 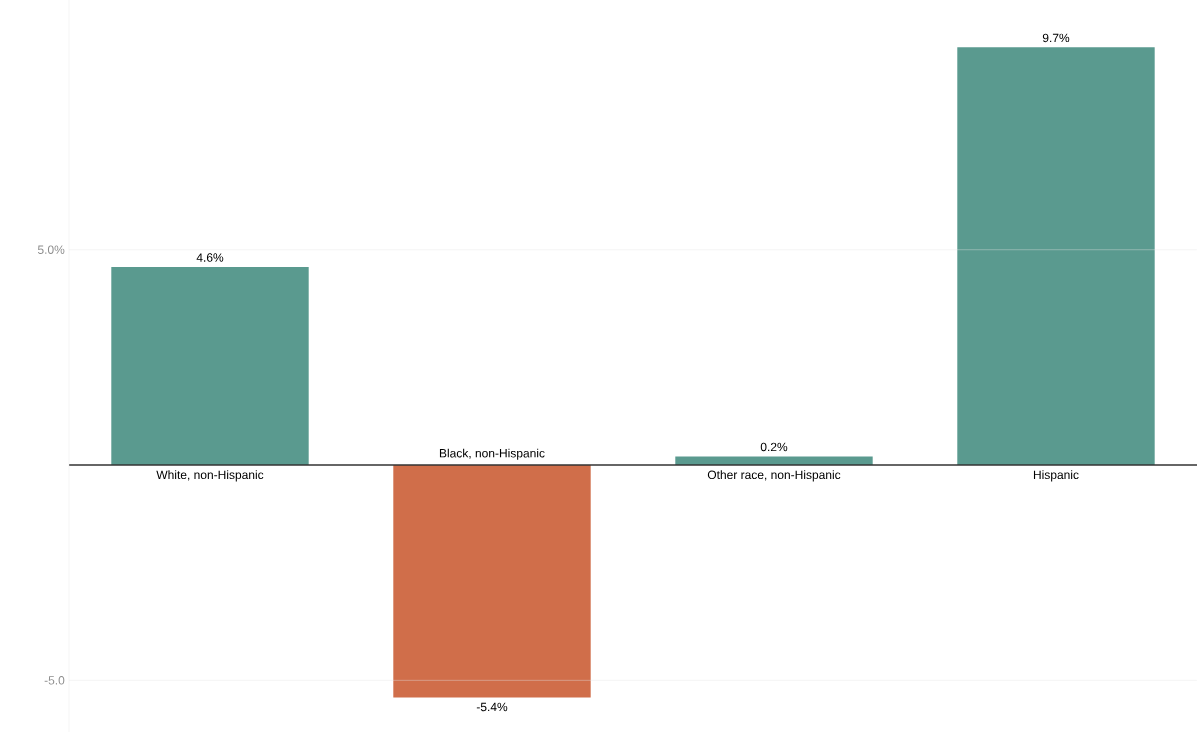 What do you see at coordinates (51, 249) in the screenshot?
I see `y-tick-label: 5.0%` at bounding box center [51, 249].